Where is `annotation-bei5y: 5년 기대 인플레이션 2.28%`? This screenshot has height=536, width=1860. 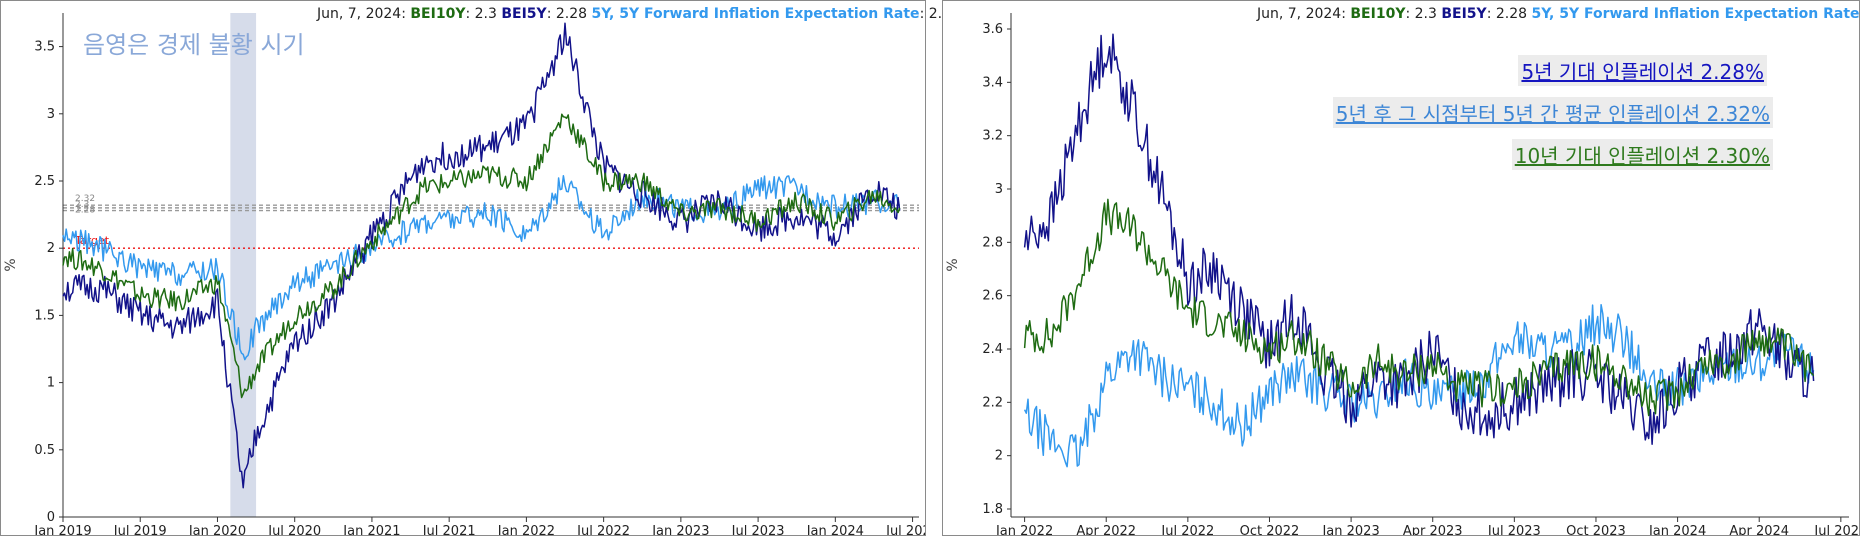
annotation-bei5y: 5년 기대 인플레이션 2.28% is located at coordinates (1642, 70).